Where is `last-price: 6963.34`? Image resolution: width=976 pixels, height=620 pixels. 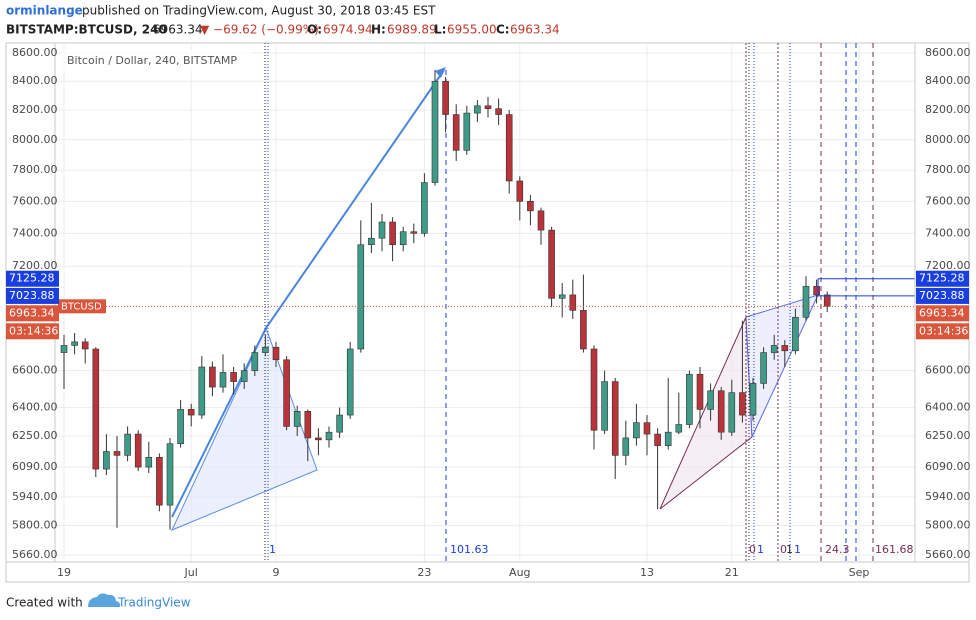 last-price: 6963.34 is located at coordinates (178, 30).